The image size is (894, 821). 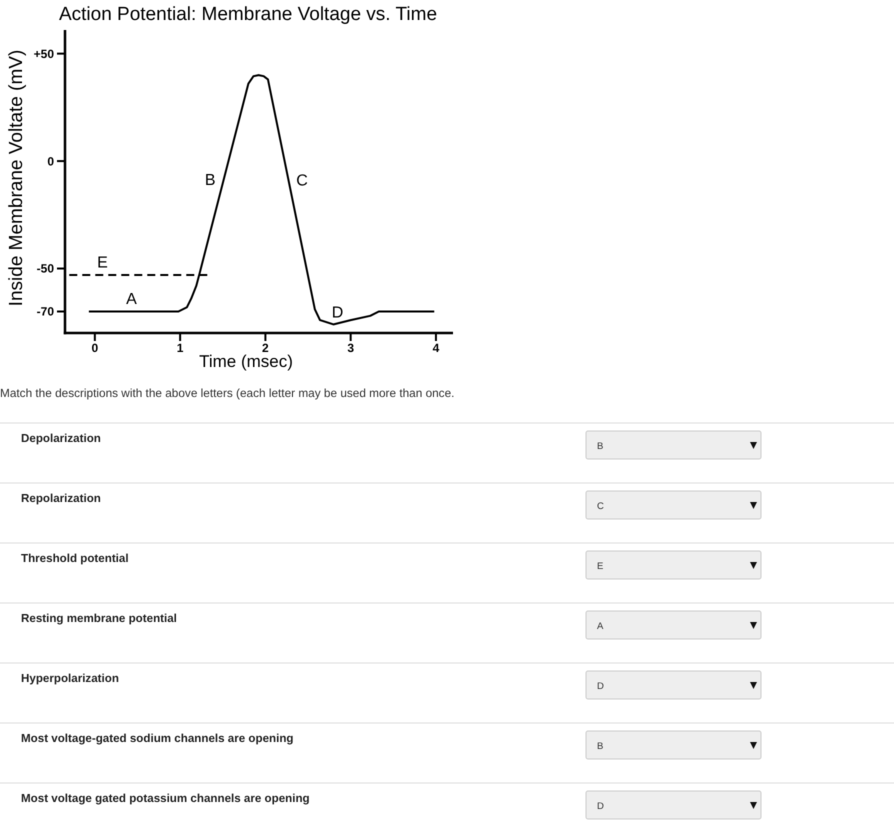 What do you see at coordinates (61, 438) in the screenshot?
I see `text: Depolarization` at bounding box center [61, 438].